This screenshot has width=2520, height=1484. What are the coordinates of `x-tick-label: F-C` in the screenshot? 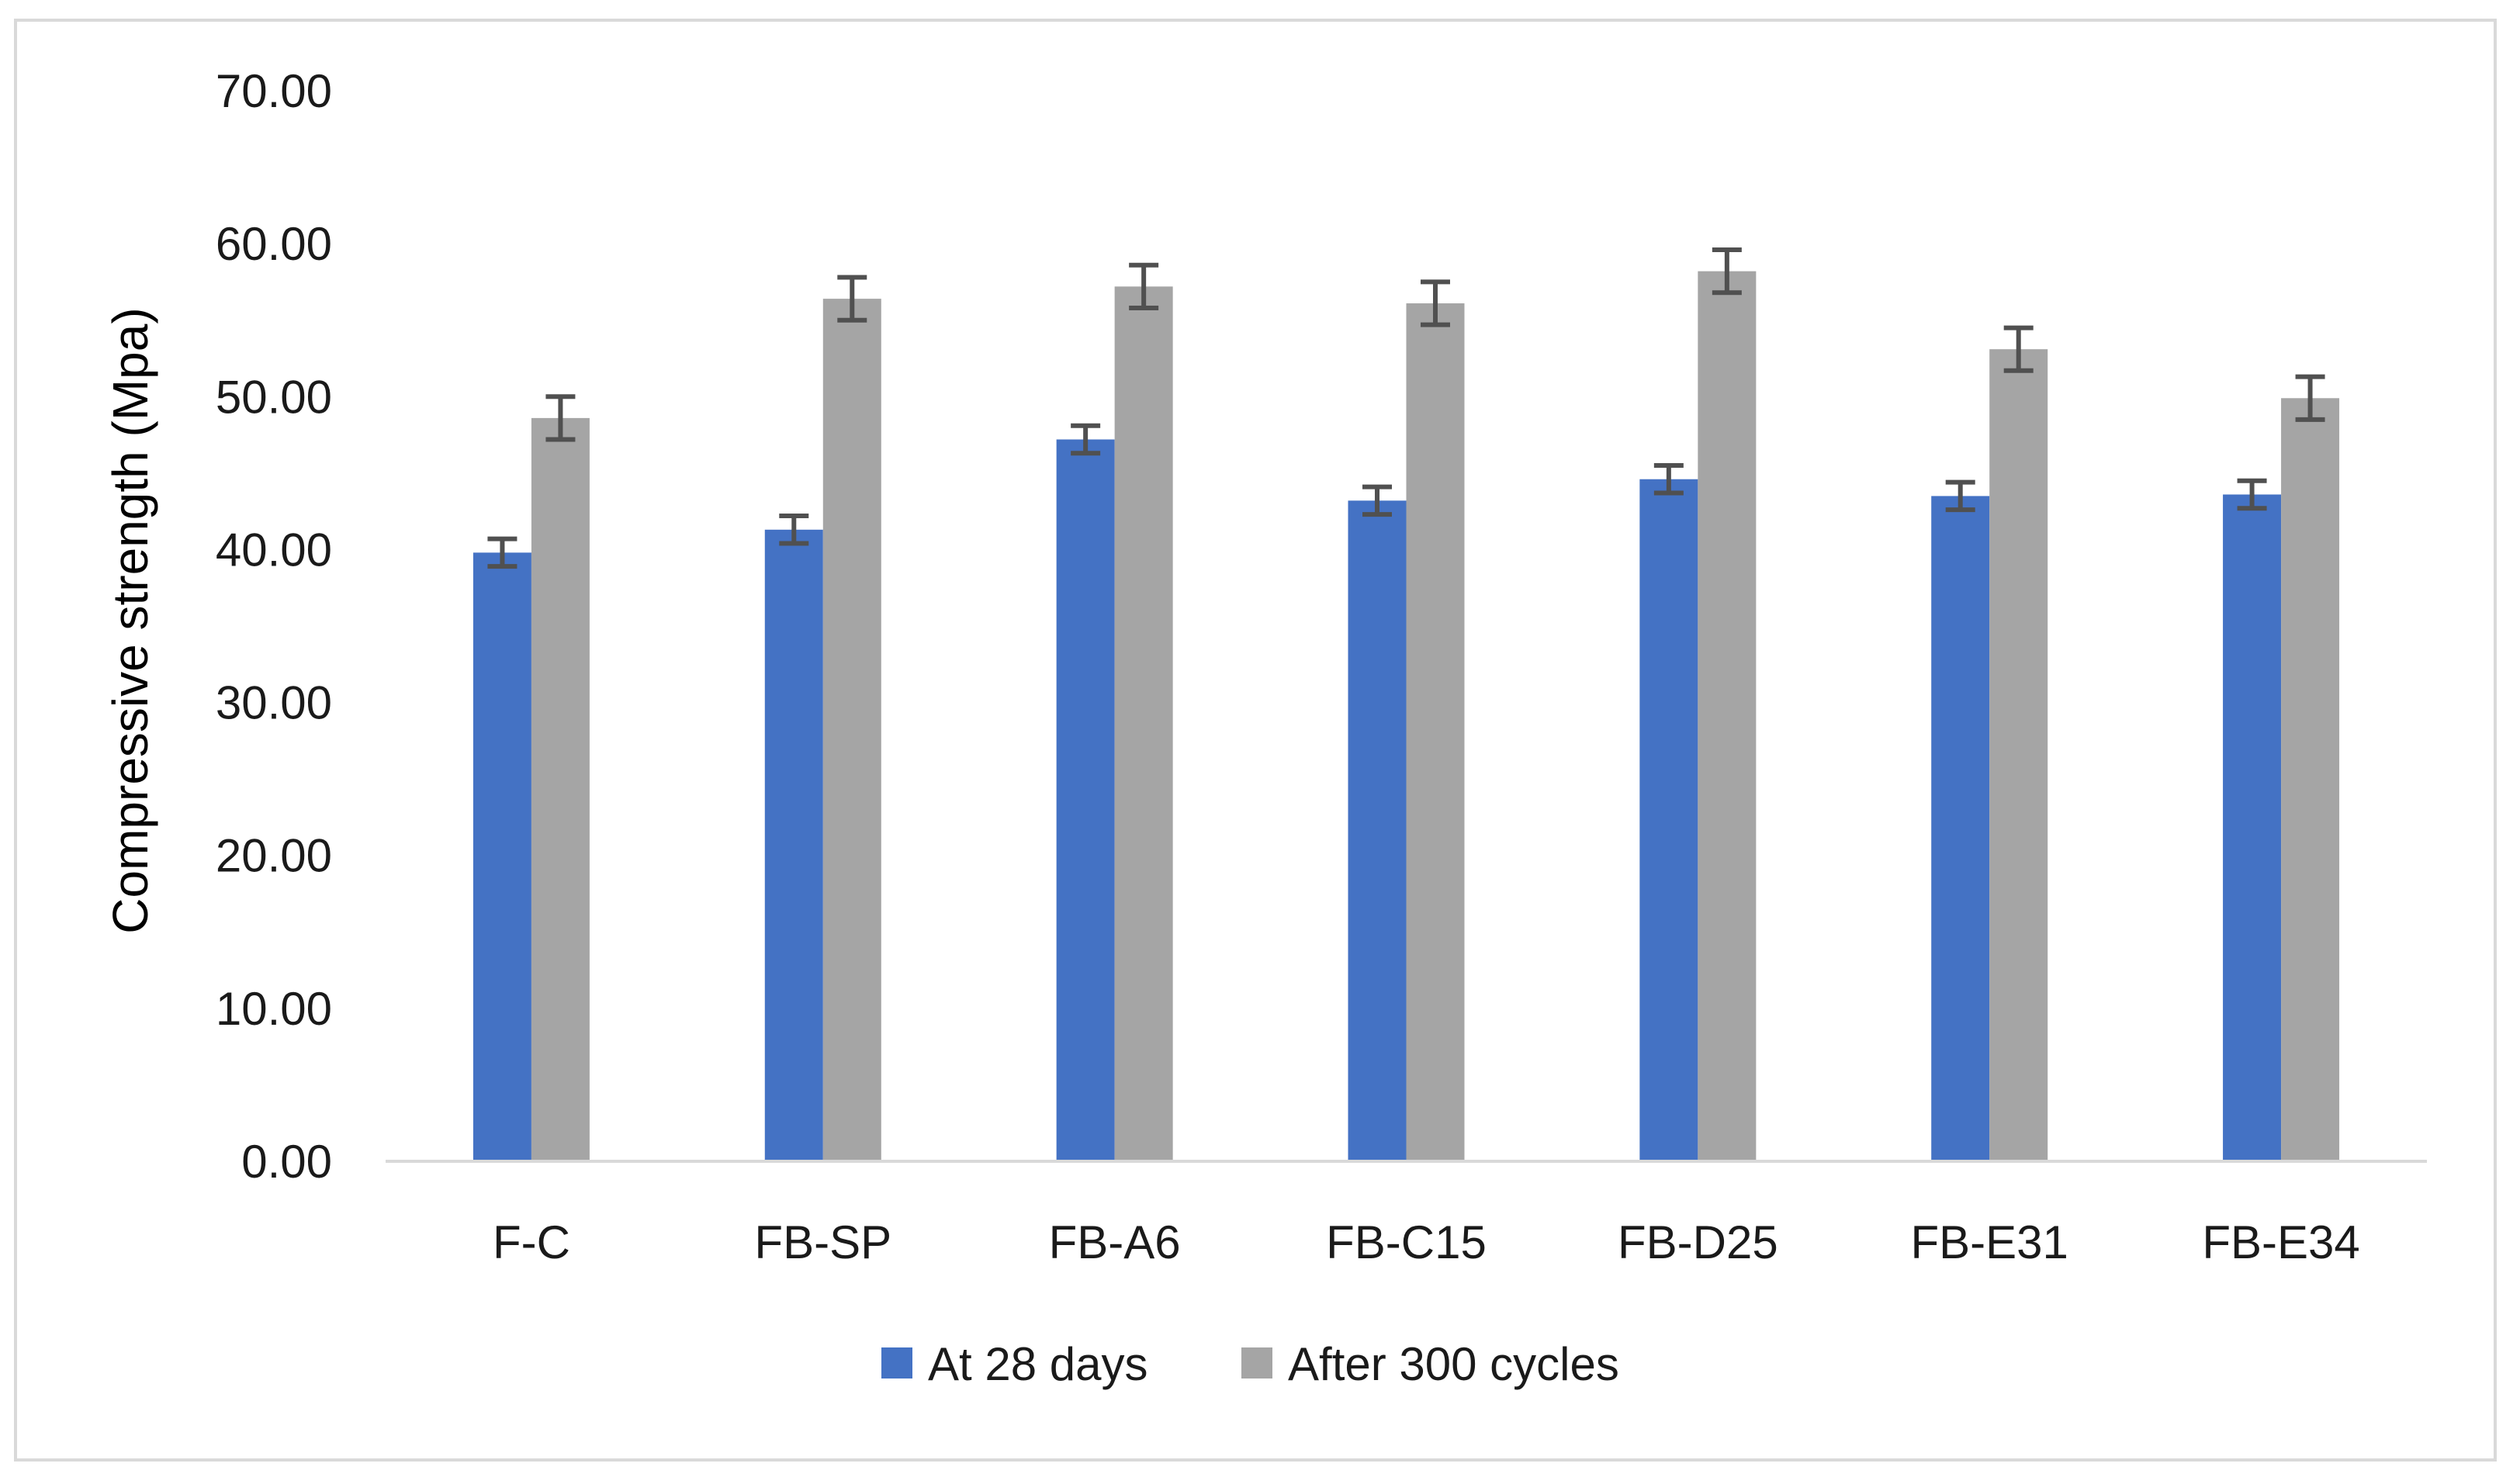 It's located at (531, 1242).